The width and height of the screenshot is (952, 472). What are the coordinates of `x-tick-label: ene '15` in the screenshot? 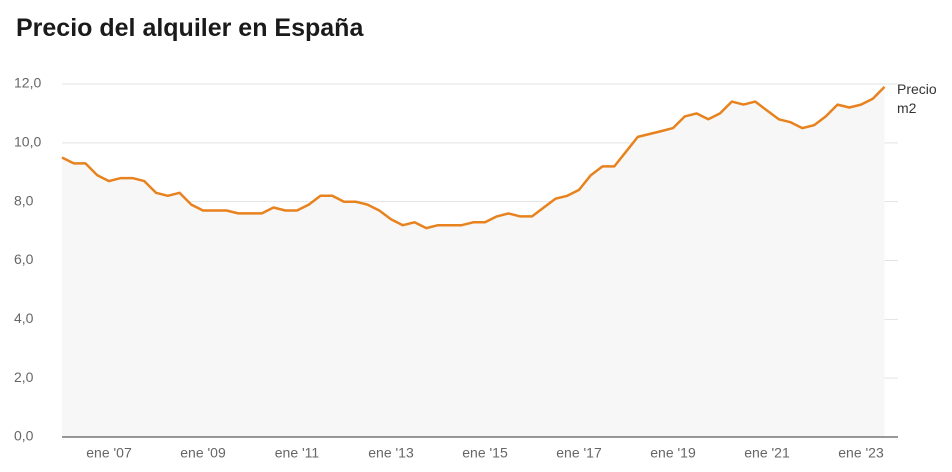 It's located at (485, 453).